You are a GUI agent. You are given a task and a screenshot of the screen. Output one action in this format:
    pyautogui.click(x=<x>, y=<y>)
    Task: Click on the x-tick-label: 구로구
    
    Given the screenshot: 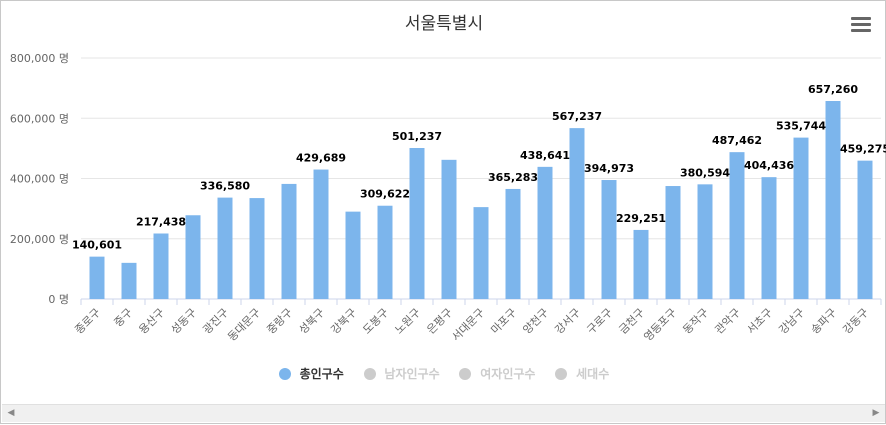 What is the action you would take?
    pyautogui.click(x=599, y=321)
    